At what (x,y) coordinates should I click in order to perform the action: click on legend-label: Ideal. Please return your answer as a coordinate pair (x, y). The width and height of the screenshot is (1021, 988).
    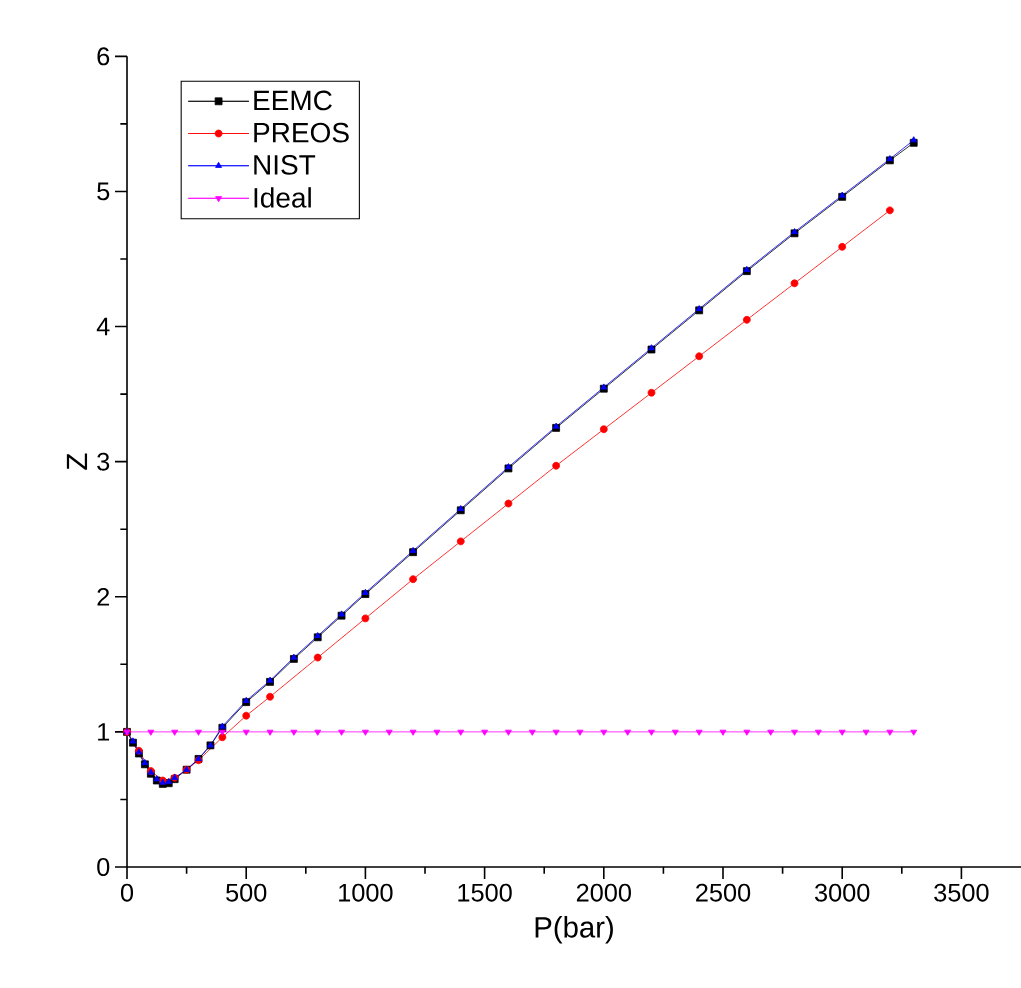
    Looking at the image, I should click on (282, 197).